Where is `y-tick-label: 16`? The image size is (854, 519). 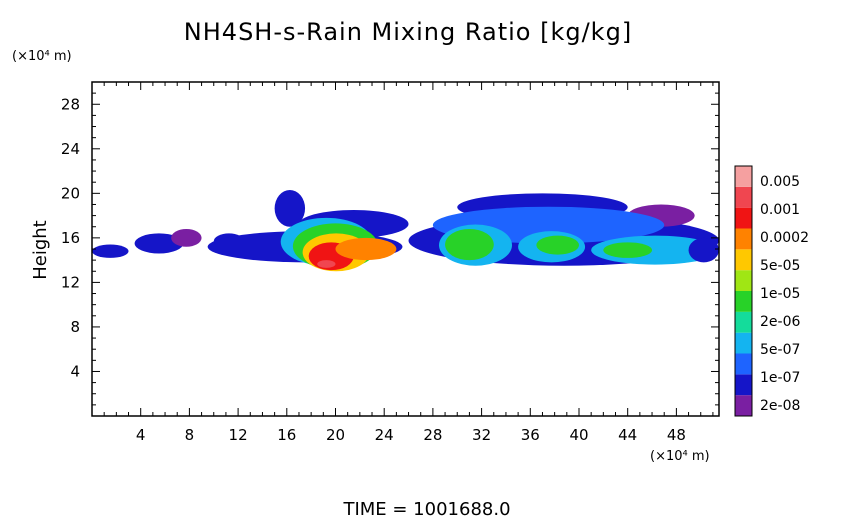 y-tick-label: 16 is located at coordinates (70, 238).